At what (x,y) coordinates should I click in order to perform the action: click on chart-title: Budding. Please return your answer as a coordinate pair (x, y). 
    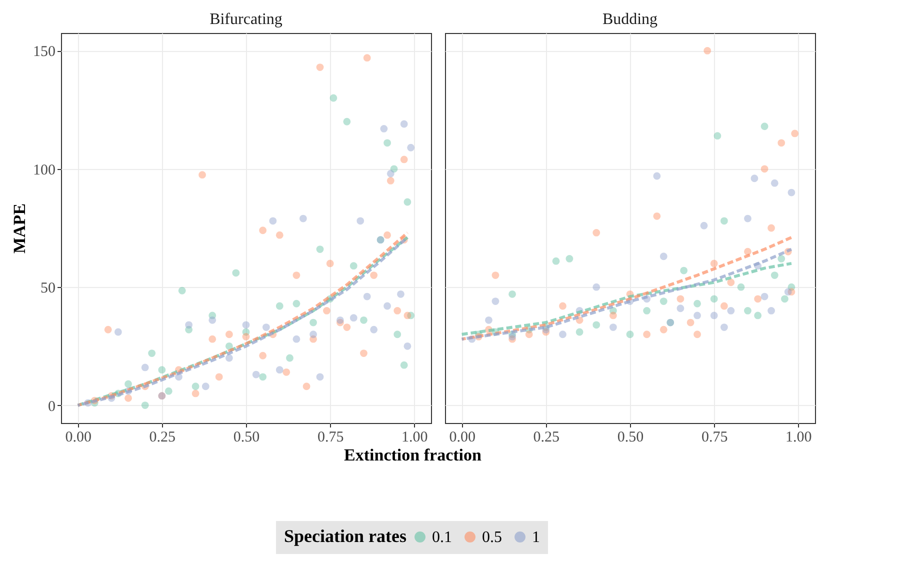
    Looking at the image, I should click on (630, 19).